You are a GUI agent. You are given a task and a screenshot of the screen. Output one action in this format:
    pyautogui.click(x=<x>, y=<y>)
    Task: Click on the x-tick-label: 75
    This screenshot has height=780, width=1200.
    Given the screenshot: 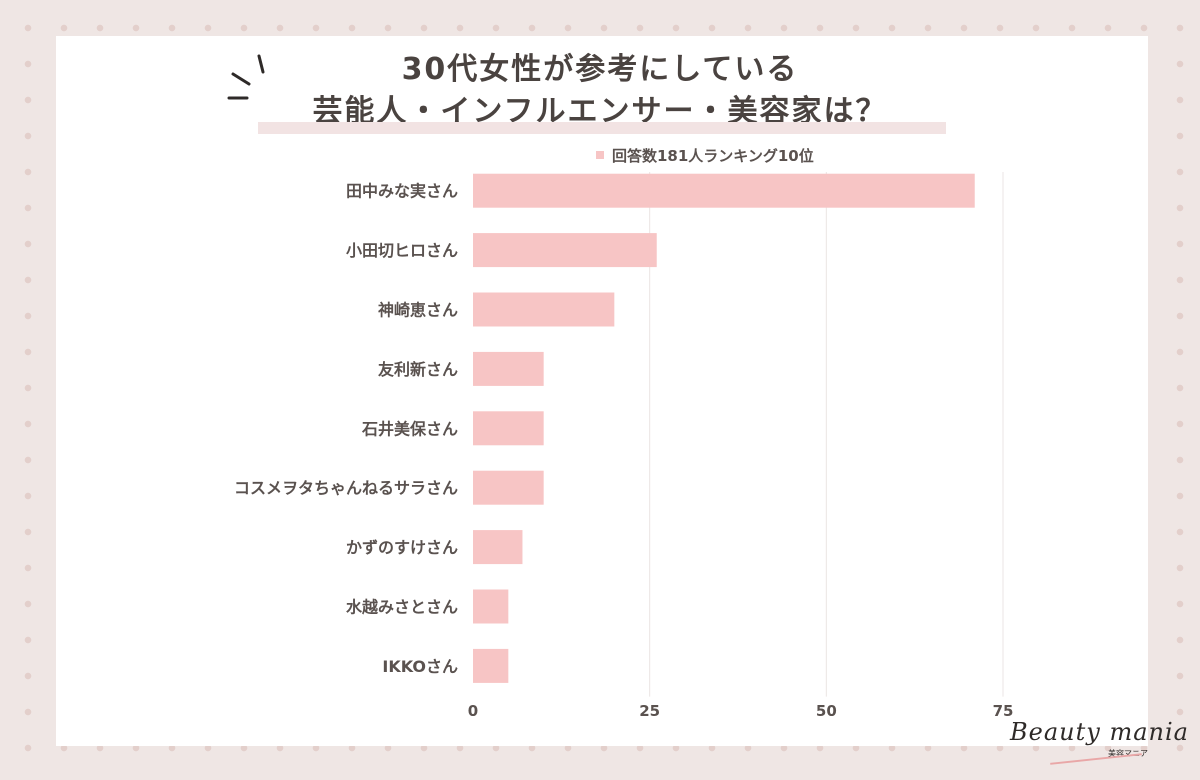 What is the action you would take?
    pyautogui.click(x=1003, y=711)
    